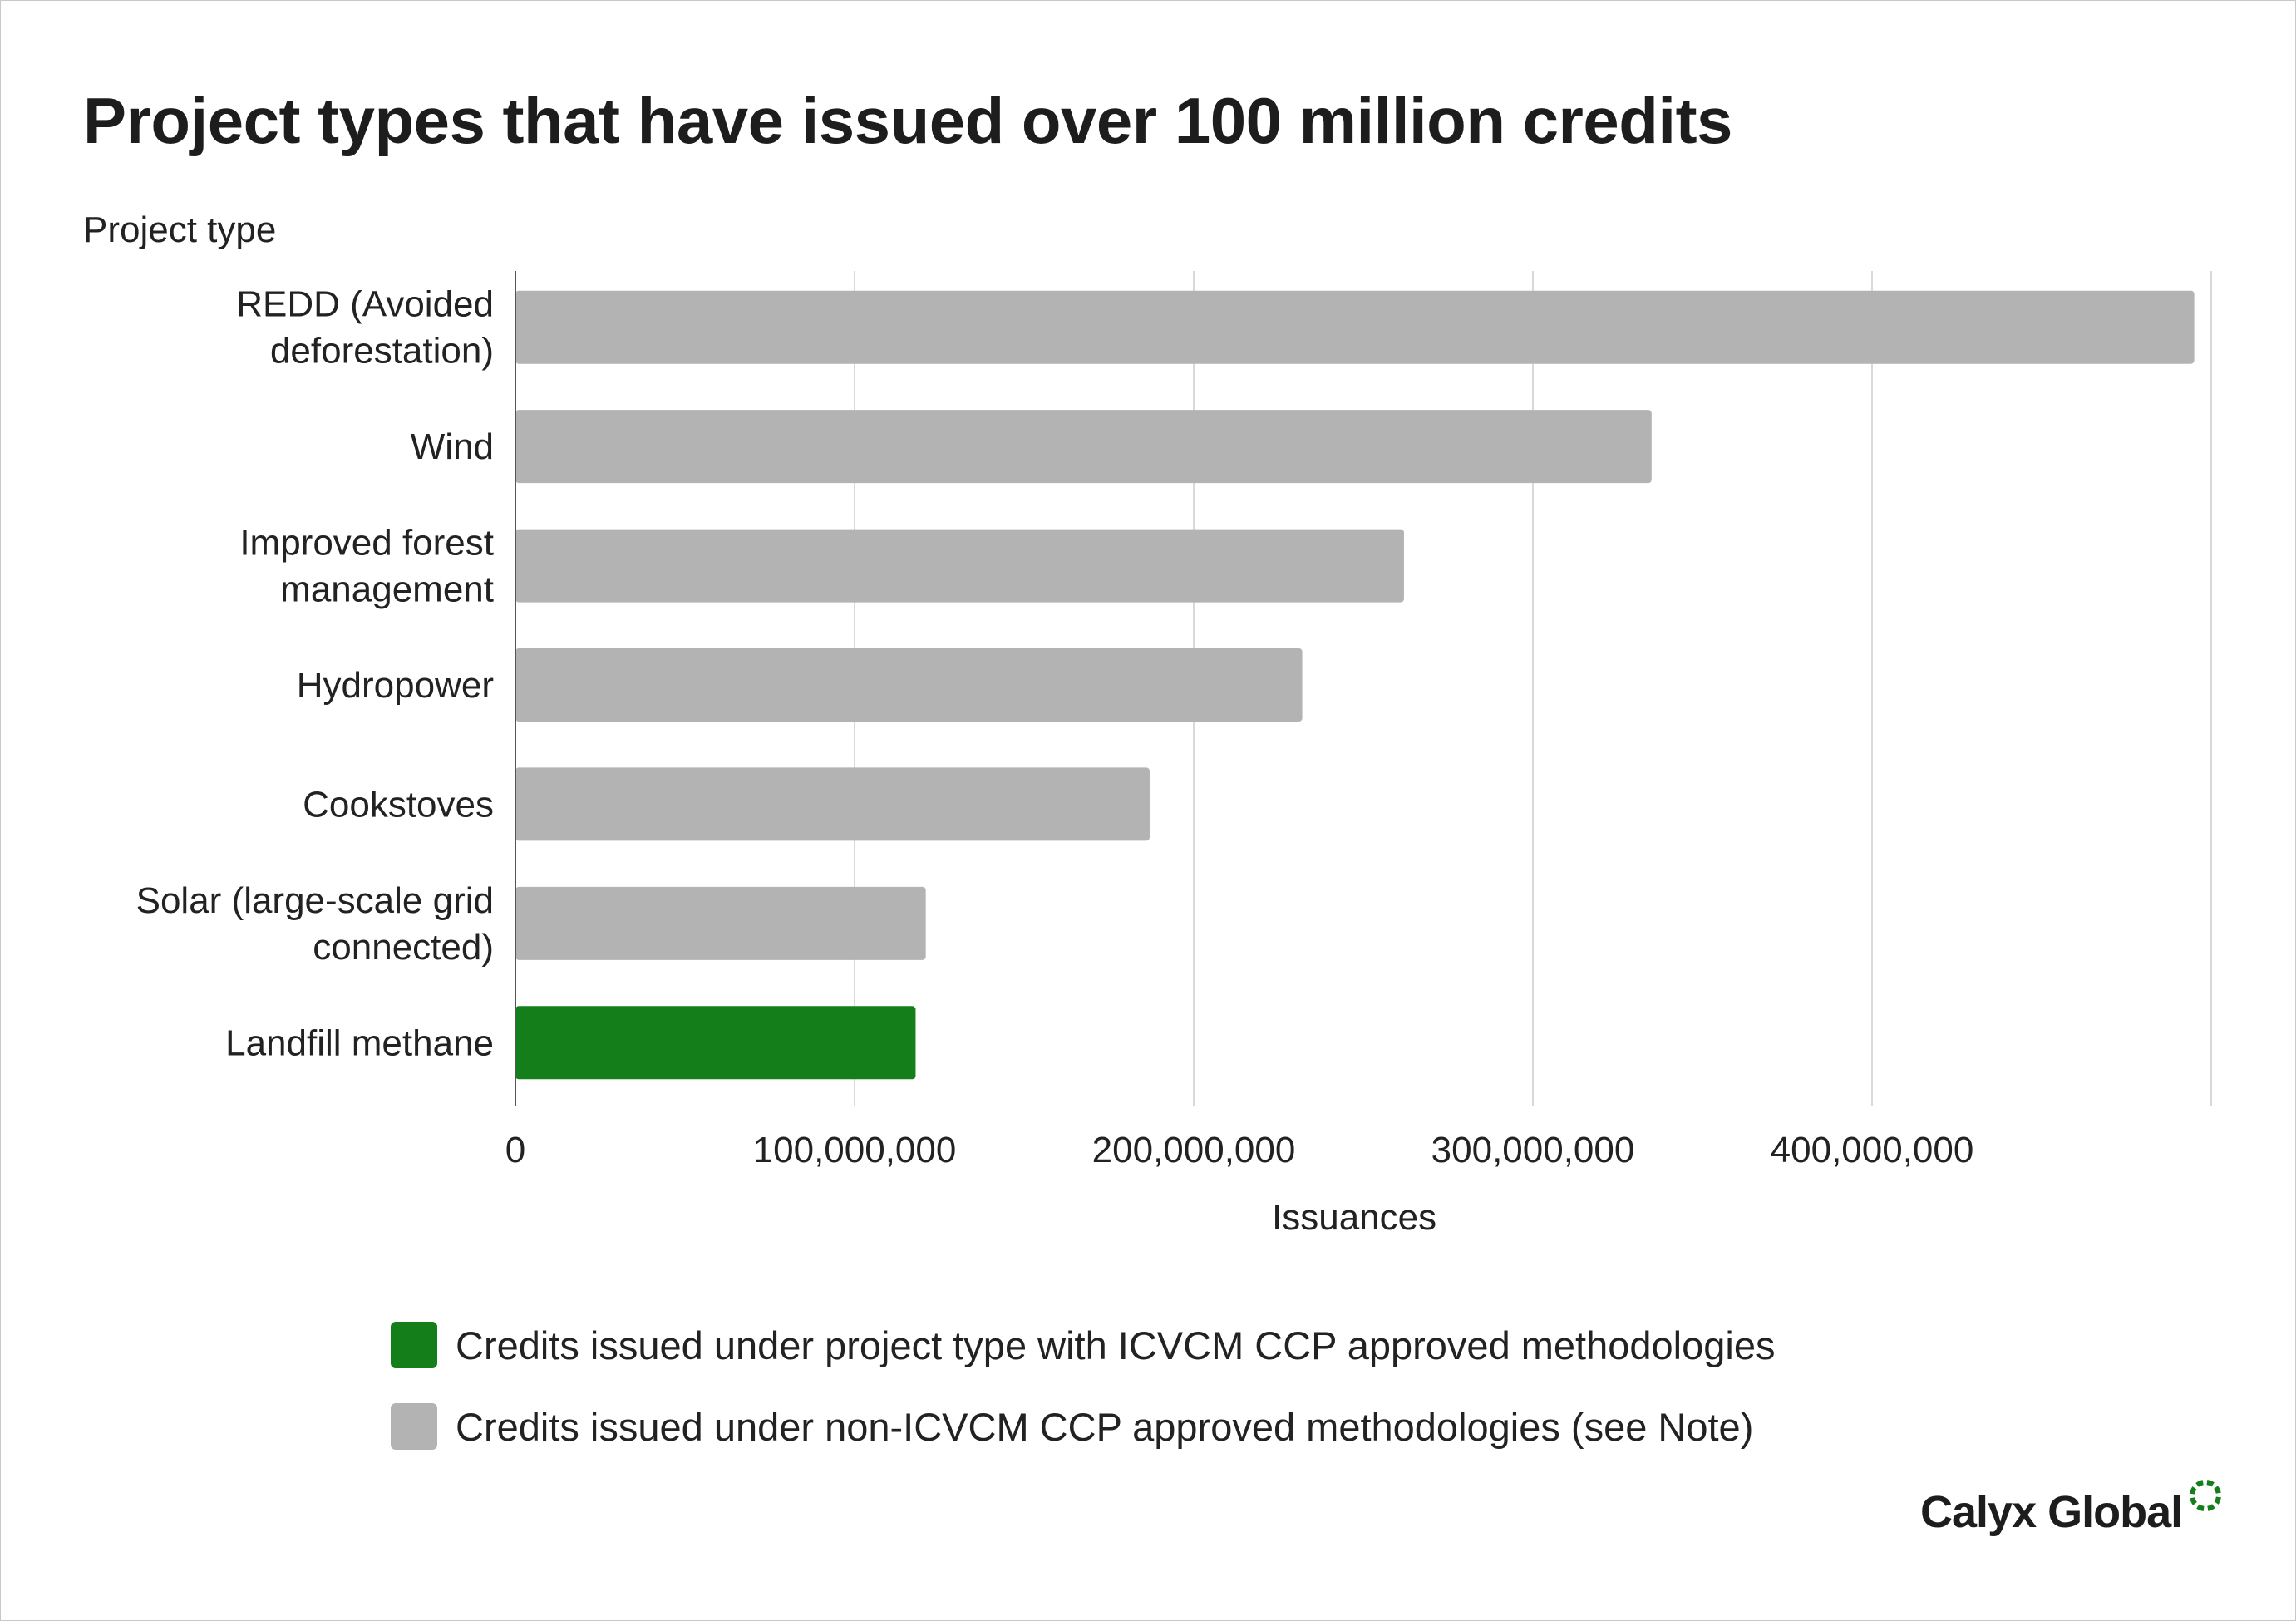  I want to click on x-axis-title: Issuances, so click(1354, 1217).